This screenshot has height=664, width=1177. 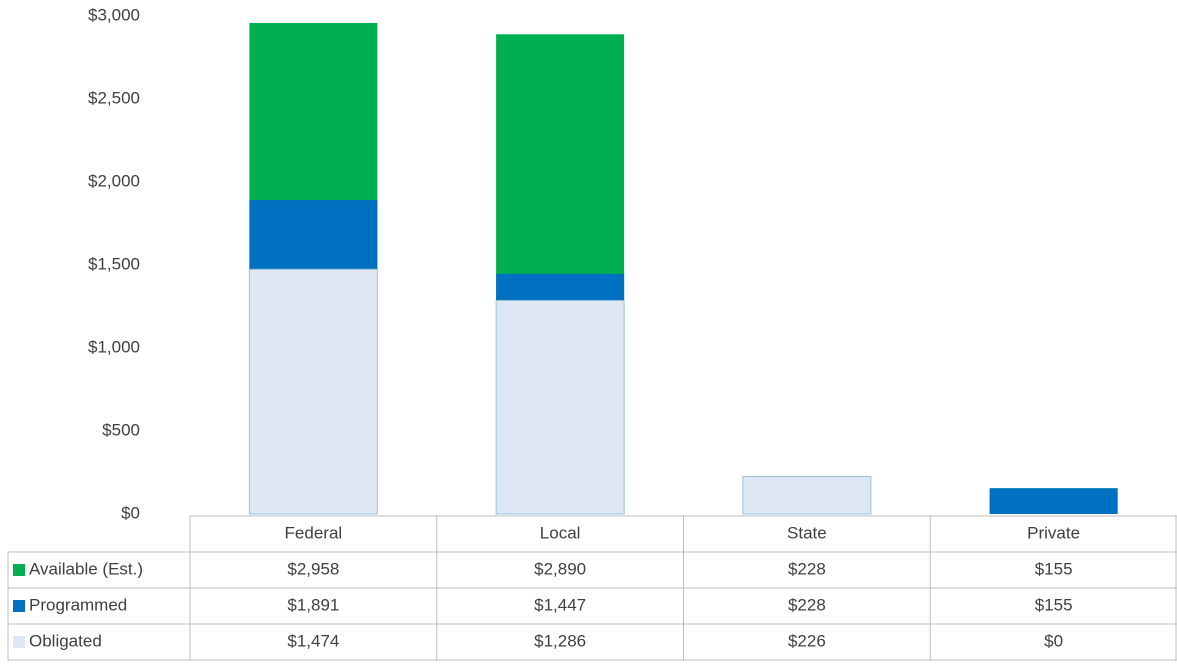 What do you see at coordinates (1053, 640) in the screenshot?
I see `data-table-value: $0` at bounding box center [1053, 640].